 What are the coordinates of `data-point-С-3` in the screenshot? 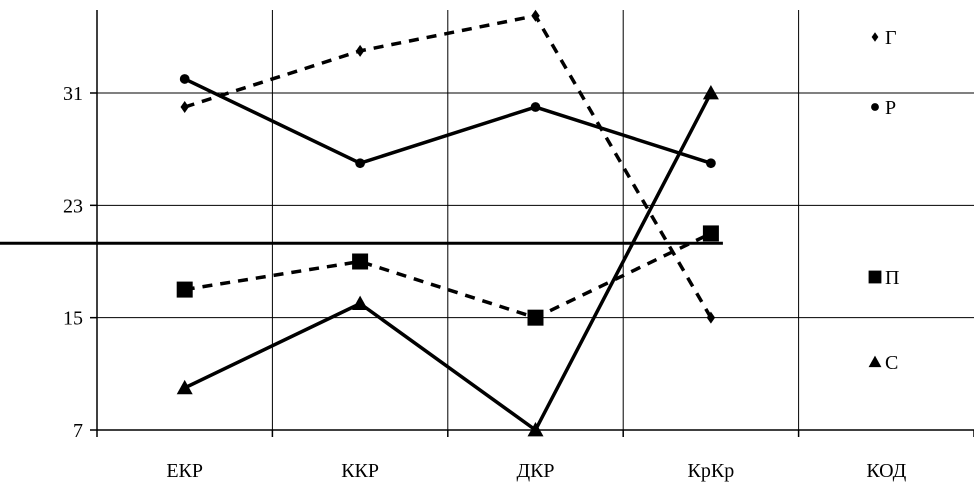 It's located at (710, 92).